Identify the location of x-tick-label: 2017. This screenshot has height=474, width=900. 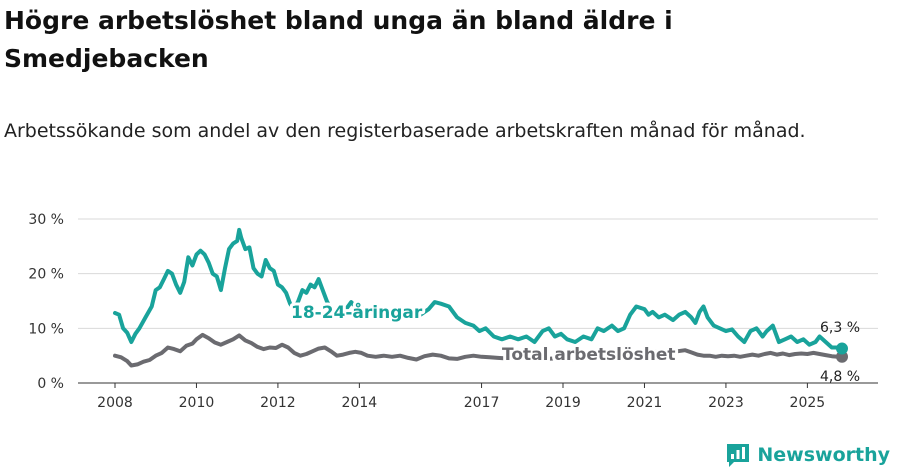
(482, 403).